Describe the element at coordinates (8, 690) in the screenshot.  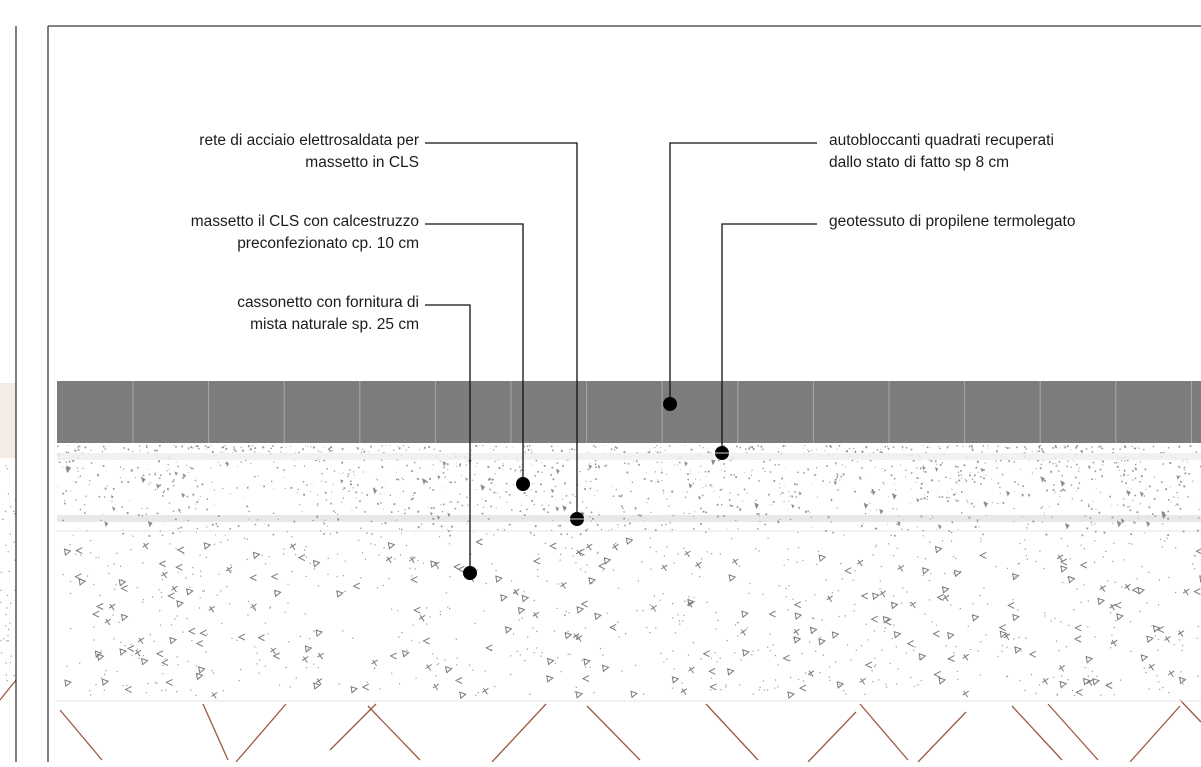
I see `side-soil-hatch` at that location.